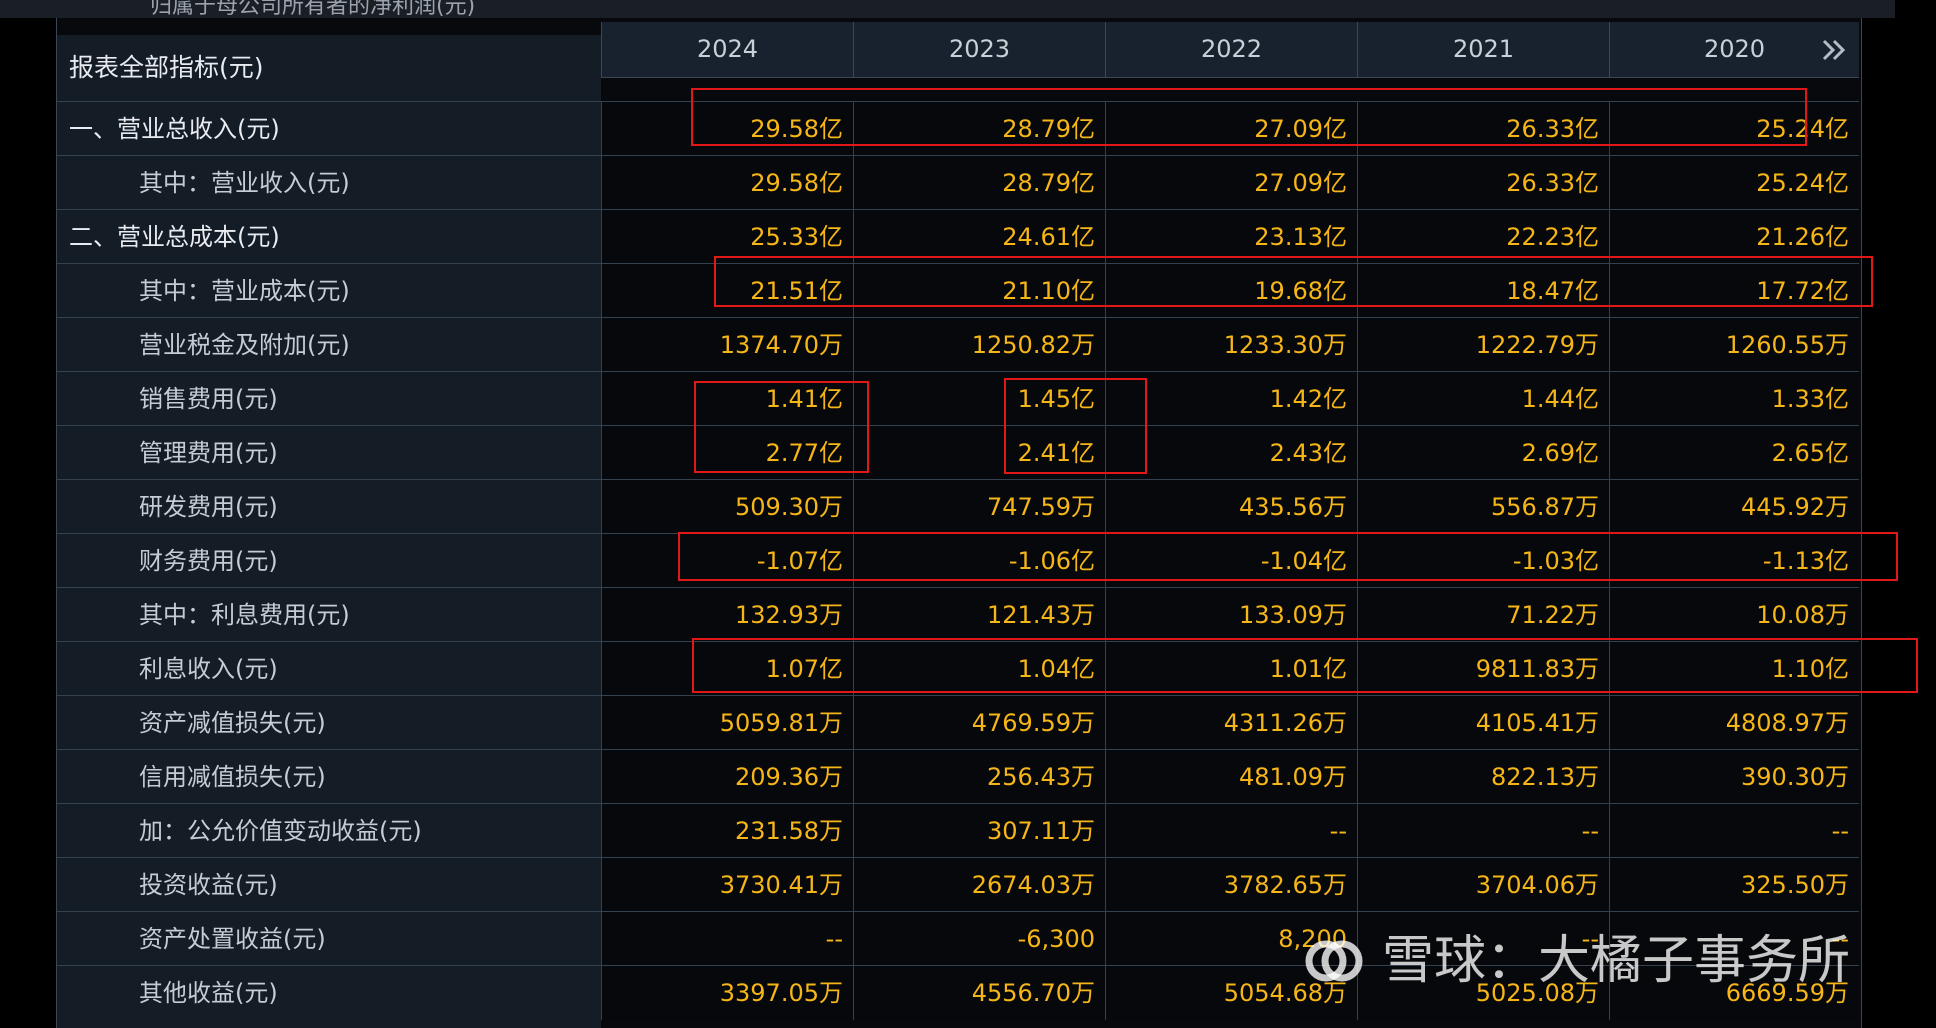 This screenshot has height=1028, width=1936. I want to click on row-label: 加：公允价值变动收益(元), so click(280, 831).